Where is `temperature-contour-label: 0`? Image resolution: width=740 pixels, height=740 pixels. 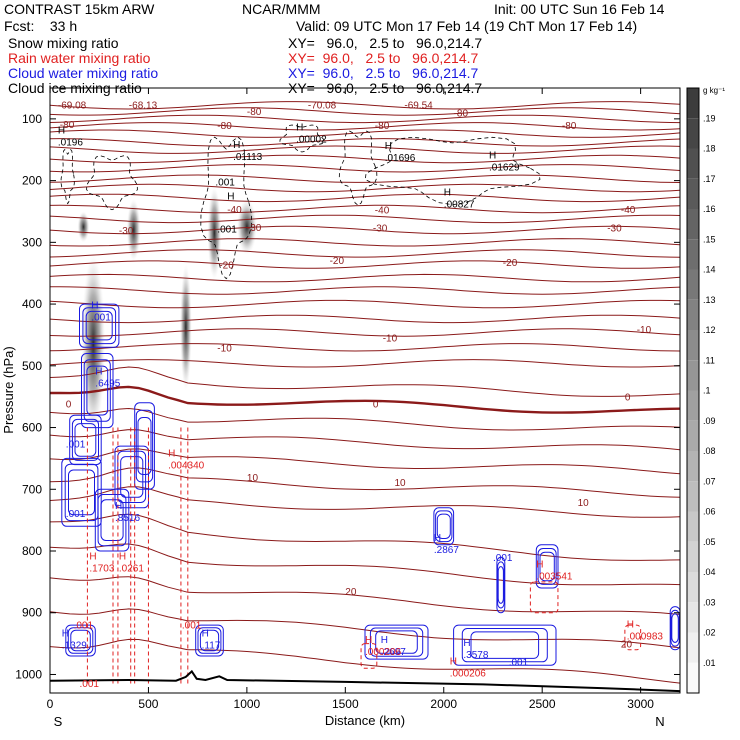
temperature-contour-label: 0 is located at coordinates (376, 405).